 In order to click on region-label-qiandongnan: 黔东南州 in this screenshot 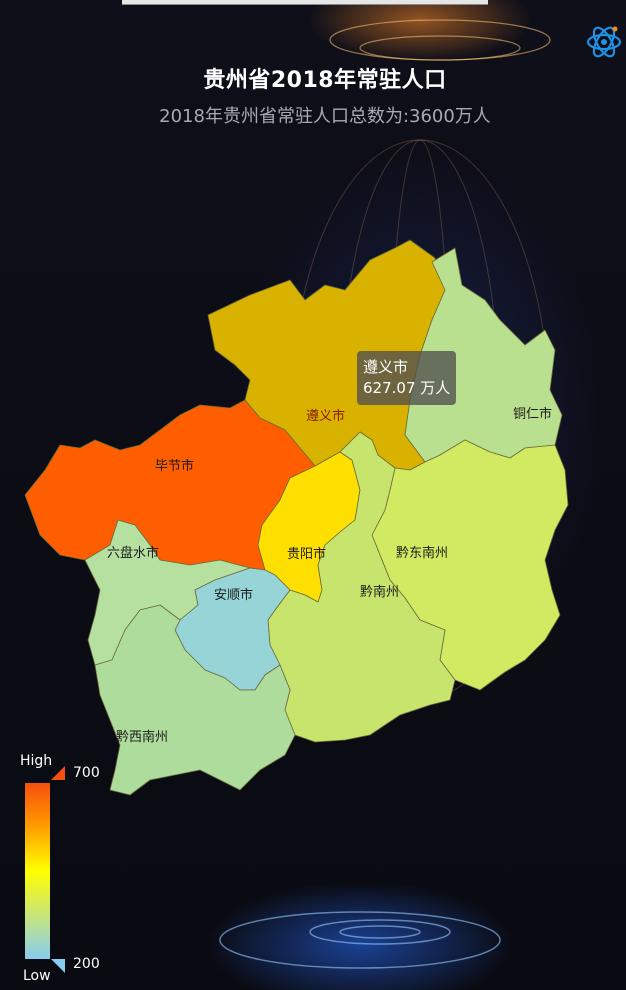, I will do `click(422, 553)`.